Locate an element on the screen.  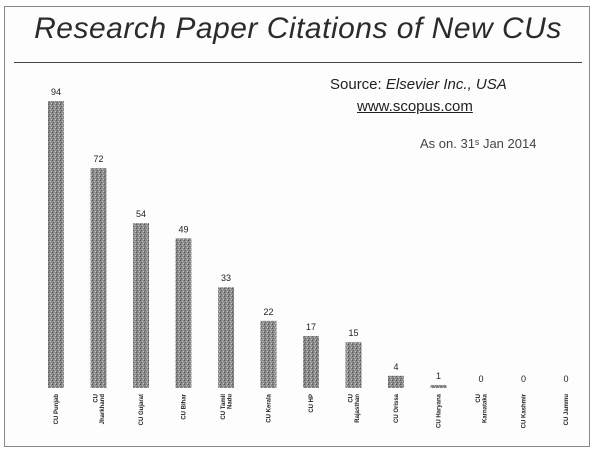
value-label-cu-rajasthan: 15 is located at coordinates (353, 333).